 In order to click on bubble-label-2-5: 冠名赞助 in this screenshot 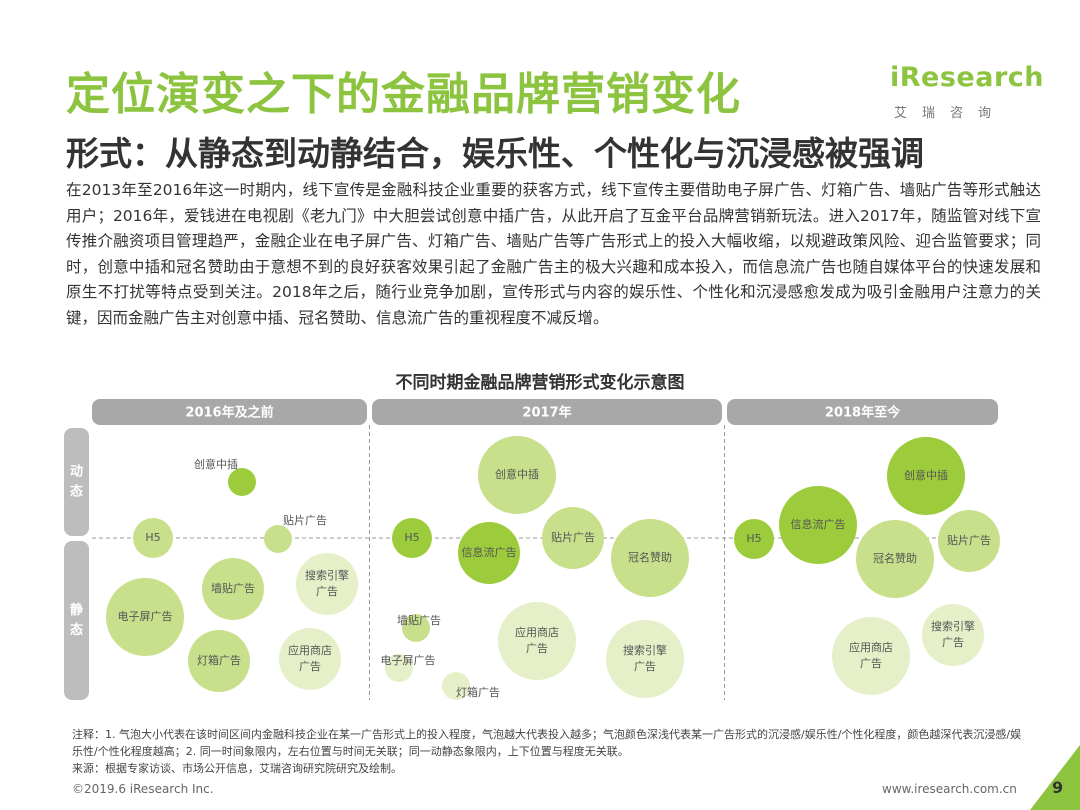, I will do `click(650, 557)`.